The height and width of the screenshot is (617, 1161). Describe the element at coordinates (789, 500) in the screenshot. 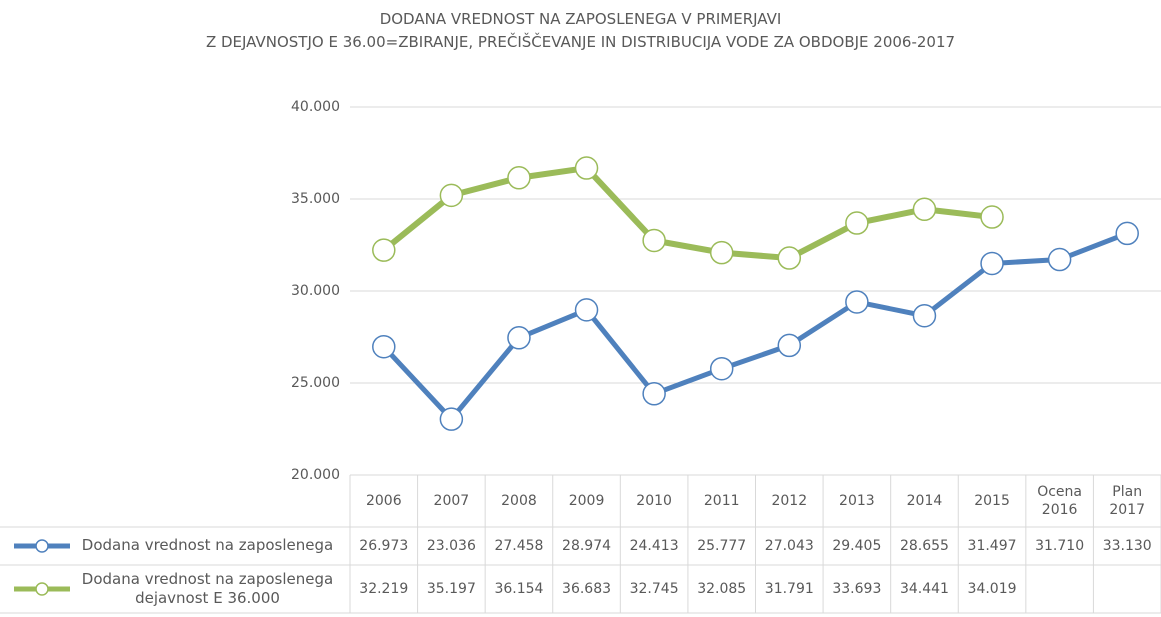

I see `x-tick-label: 2012` at that location.